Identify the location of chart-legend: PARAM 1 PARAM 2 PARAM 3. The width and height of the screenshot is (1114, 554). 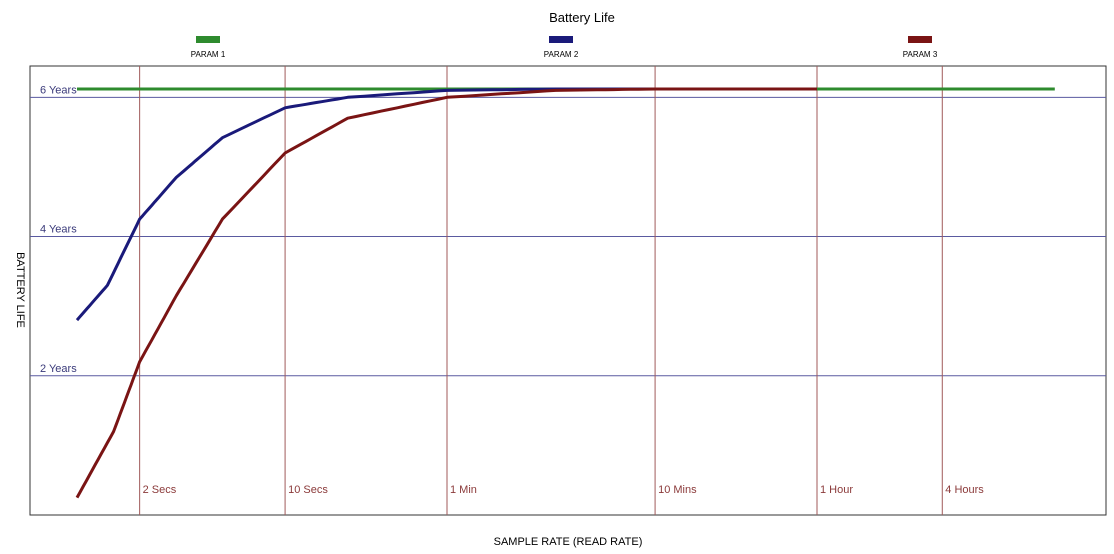
(564, 47).